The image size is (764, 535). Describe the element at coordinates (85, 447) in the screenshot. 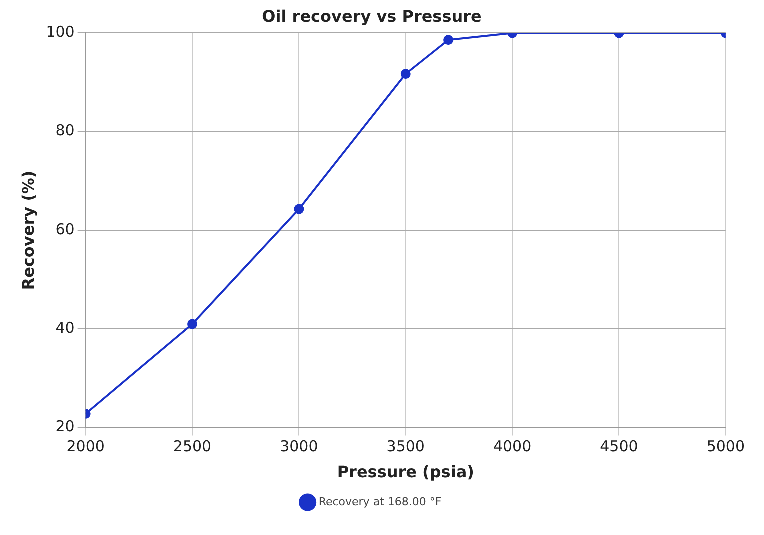

I see `x-tick-label: 2000` at that location.